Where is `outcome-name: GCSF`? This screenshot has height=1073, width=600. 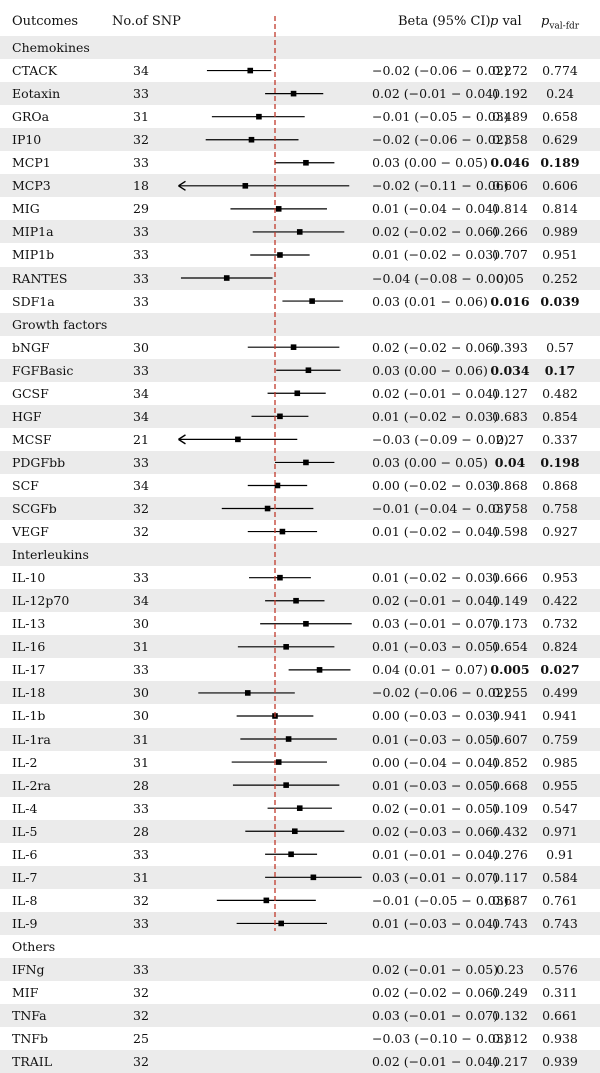 outcome-name: GCSF is located at coordinates (30, 393).